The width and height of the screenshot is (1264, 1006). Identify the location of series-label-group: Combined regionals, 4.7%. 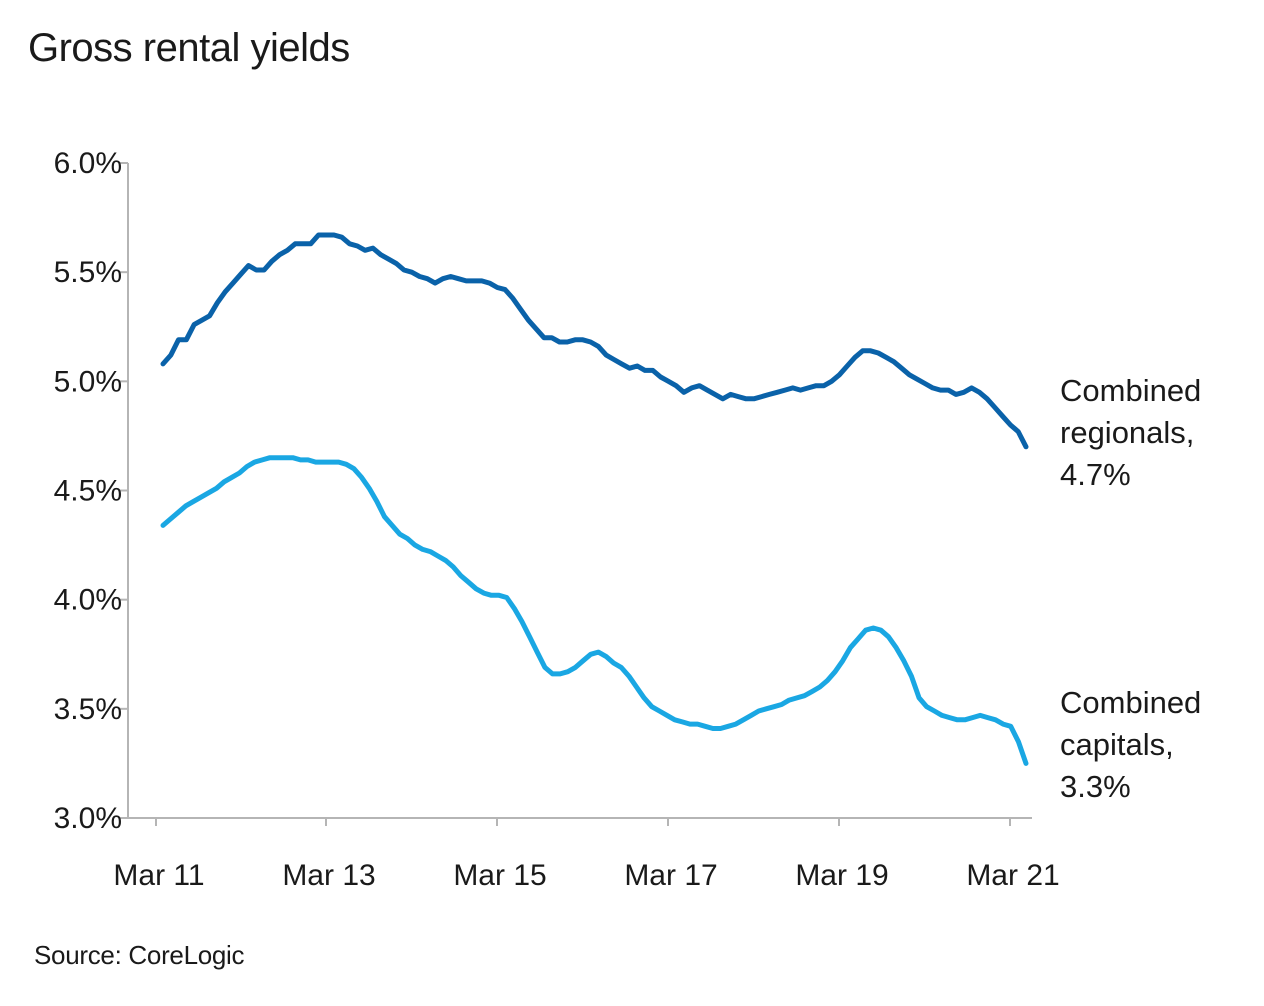
(1130, 432).